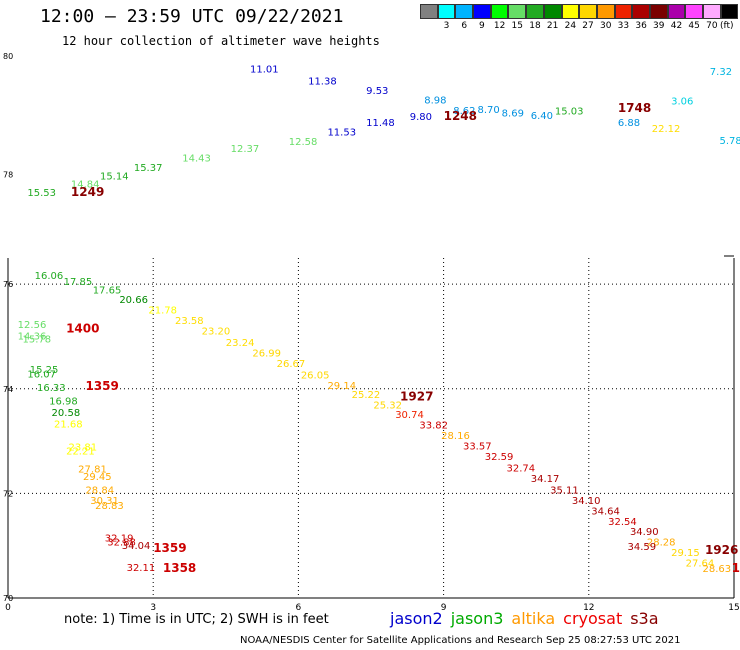  I want to click on wave-height-label: 32.11, so click(141, 568).